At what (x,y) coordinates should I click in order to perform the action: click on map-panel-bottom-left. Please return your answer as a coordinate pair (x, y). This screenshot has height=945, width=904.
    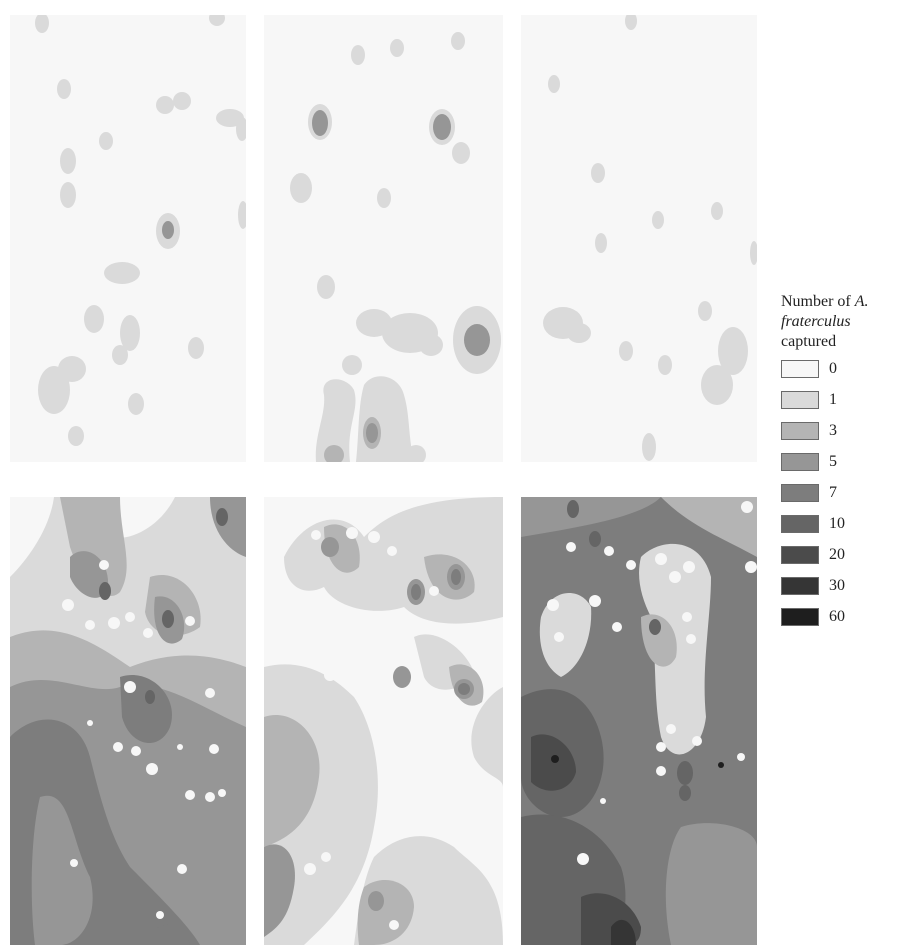
    Looking at the image, I should click on (128, 721).